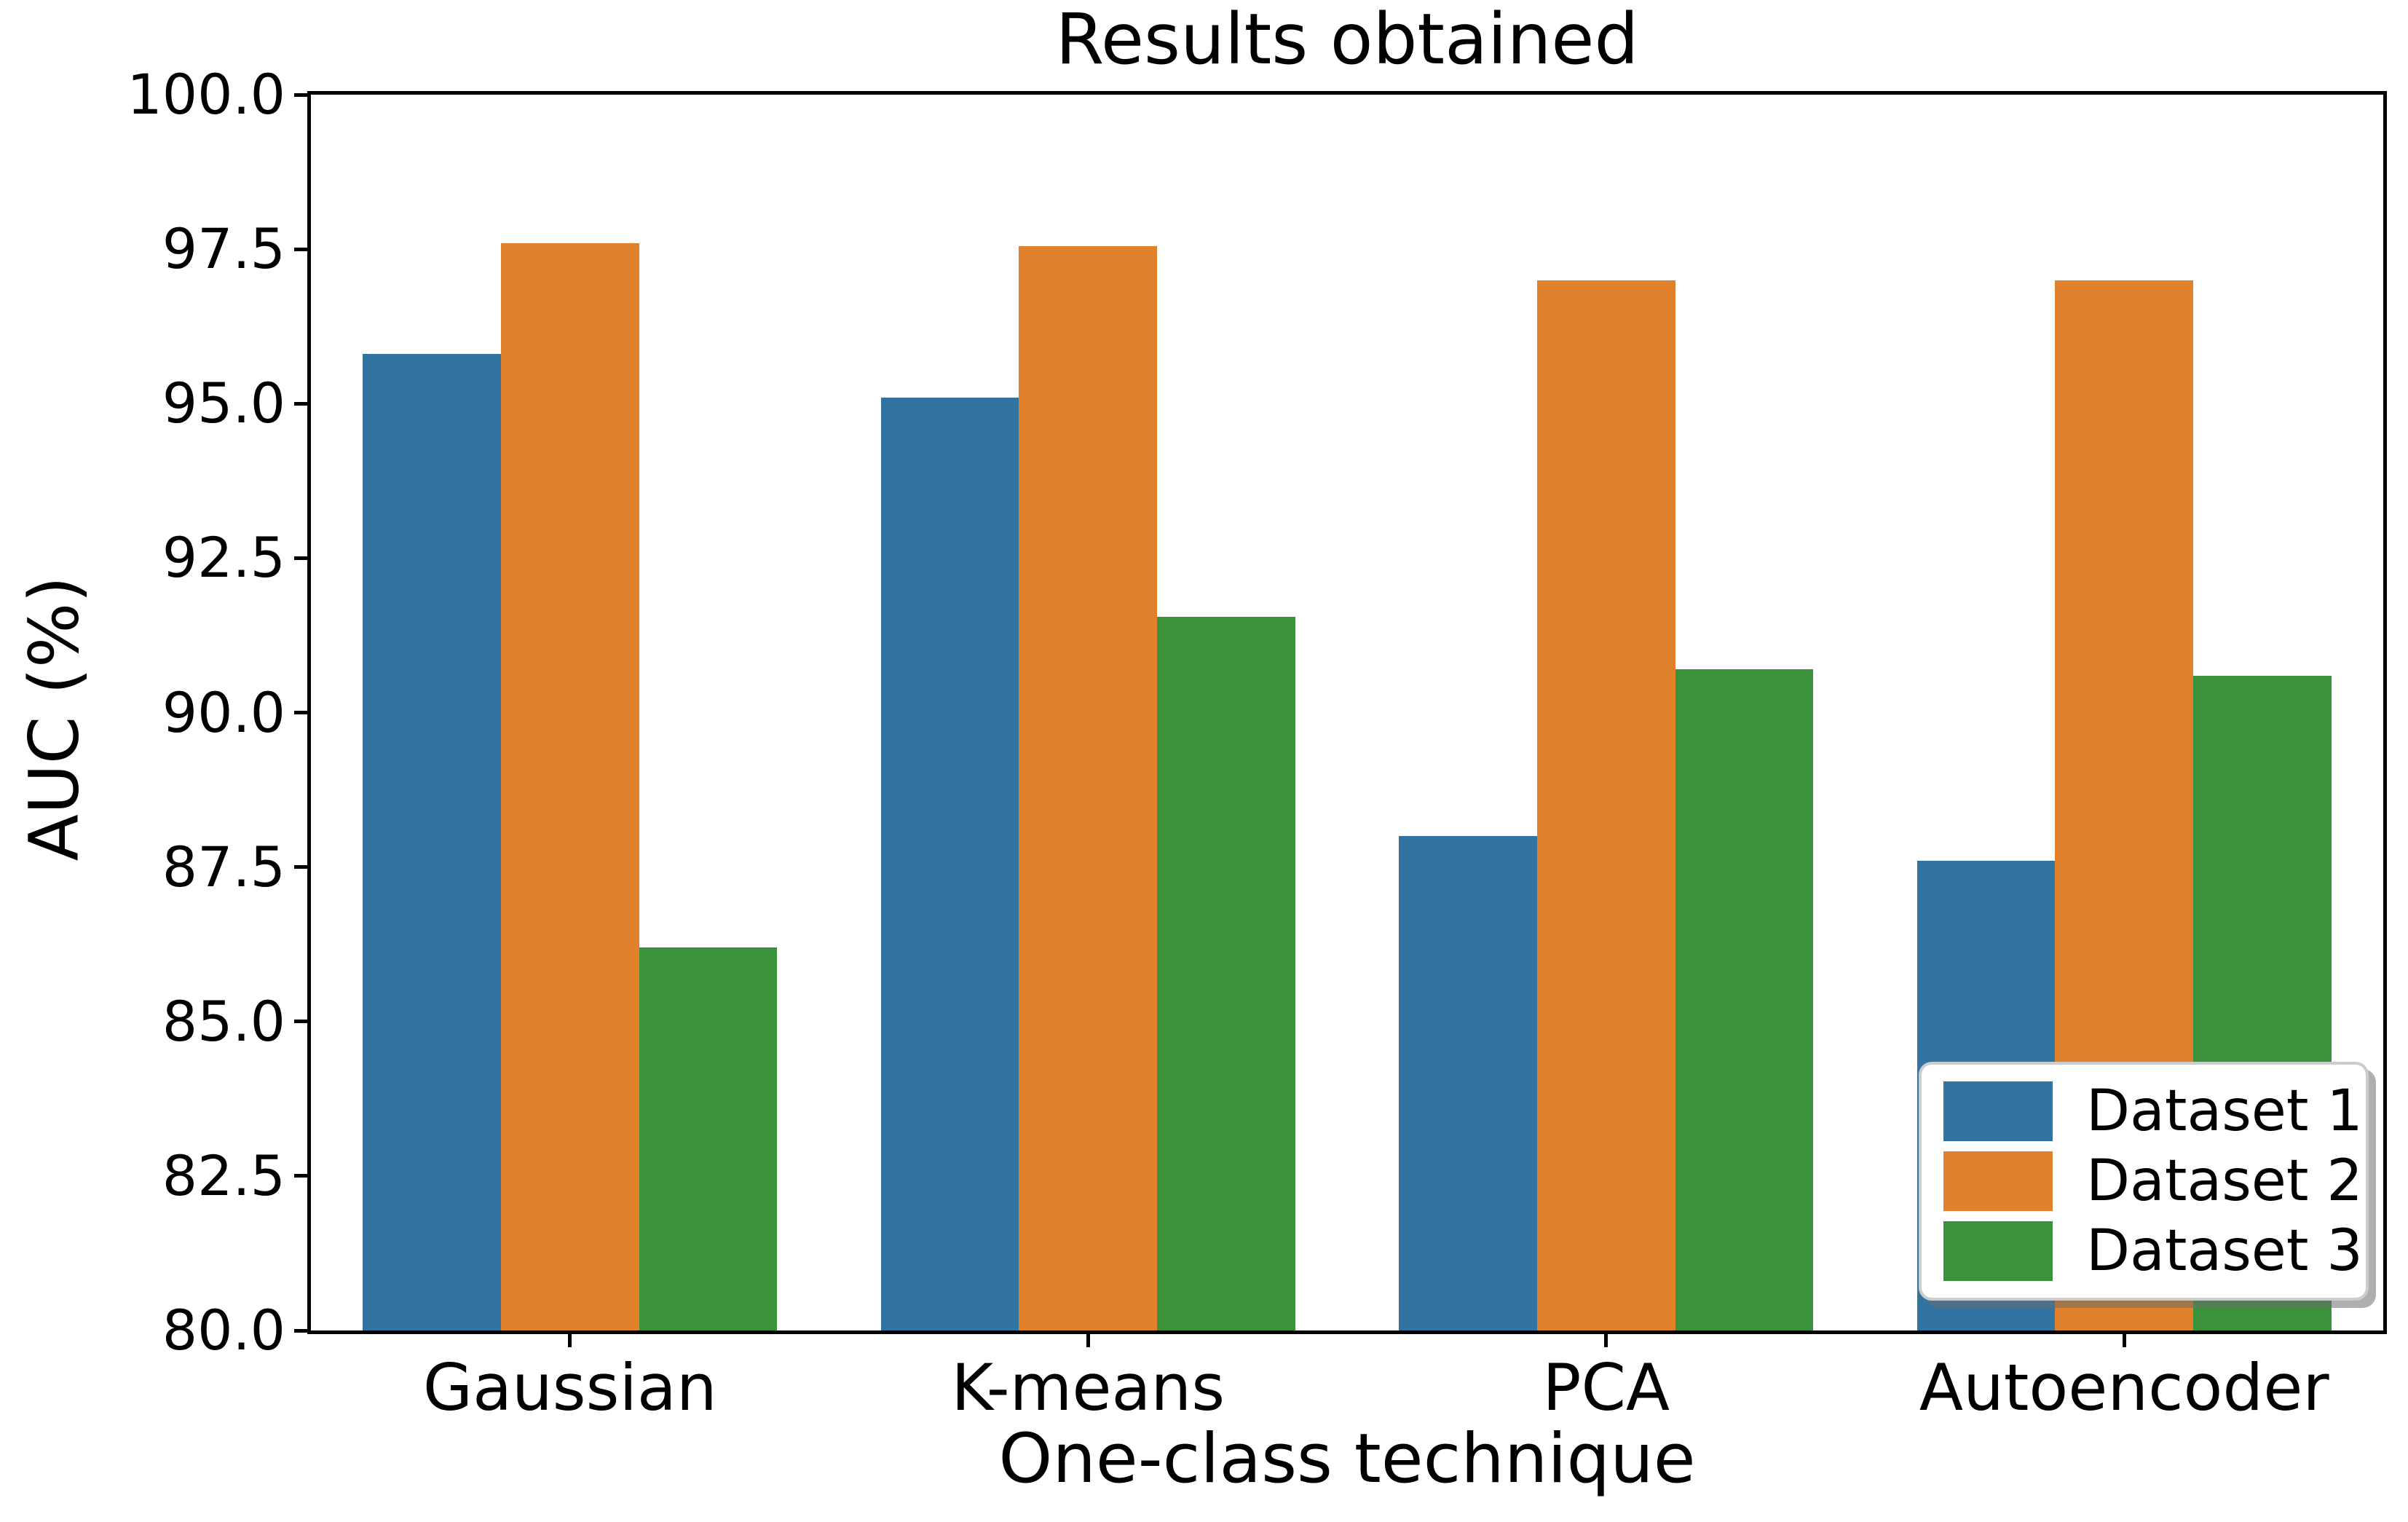  What do you see at coordinates (1347, 1459) in the screenshot?
I see `x-axis-label: One-class technique` at bounding box center [1347, 1459].